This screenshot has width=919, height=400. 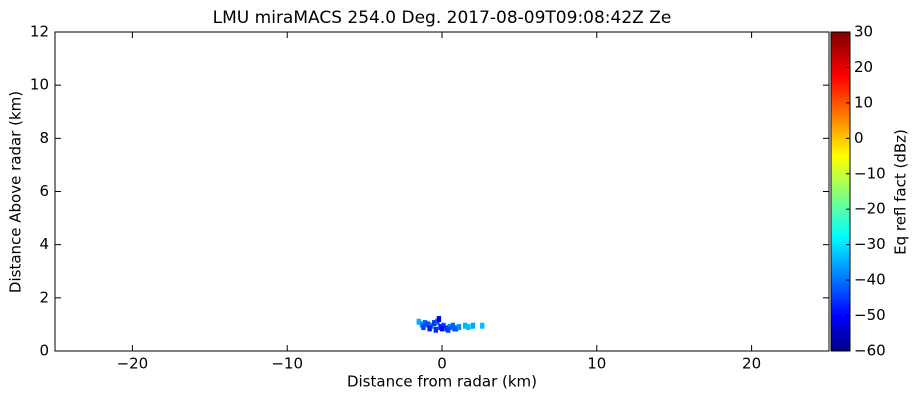 I want to click on colorbar-tick-label: −30, so click(x=870, y=244).